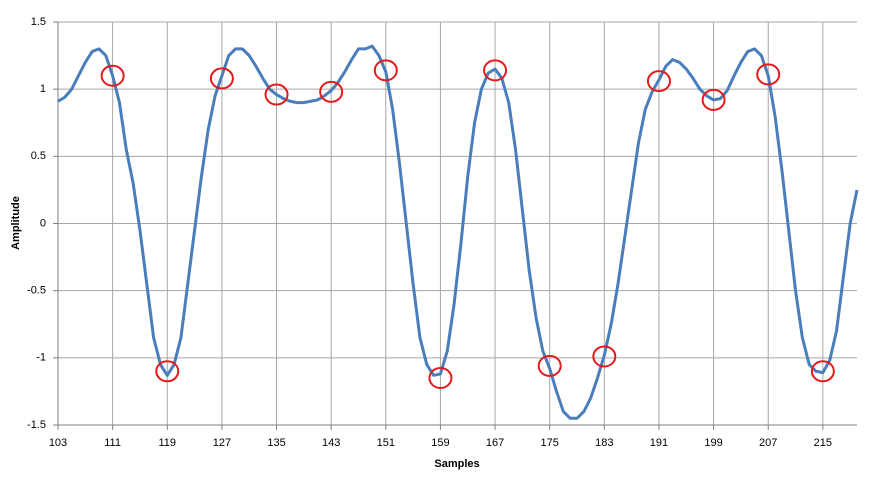 The image size is (879, 480). What do you see at coordinates (495, 443) in the screenshot?
I see `x-tick-label: 167` at bounding box center [495, 443].